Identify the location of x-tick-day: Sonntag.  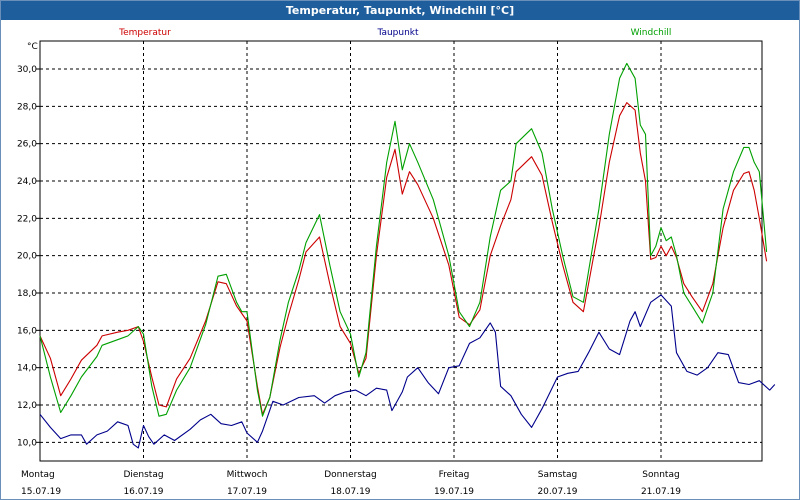
(660, 475).